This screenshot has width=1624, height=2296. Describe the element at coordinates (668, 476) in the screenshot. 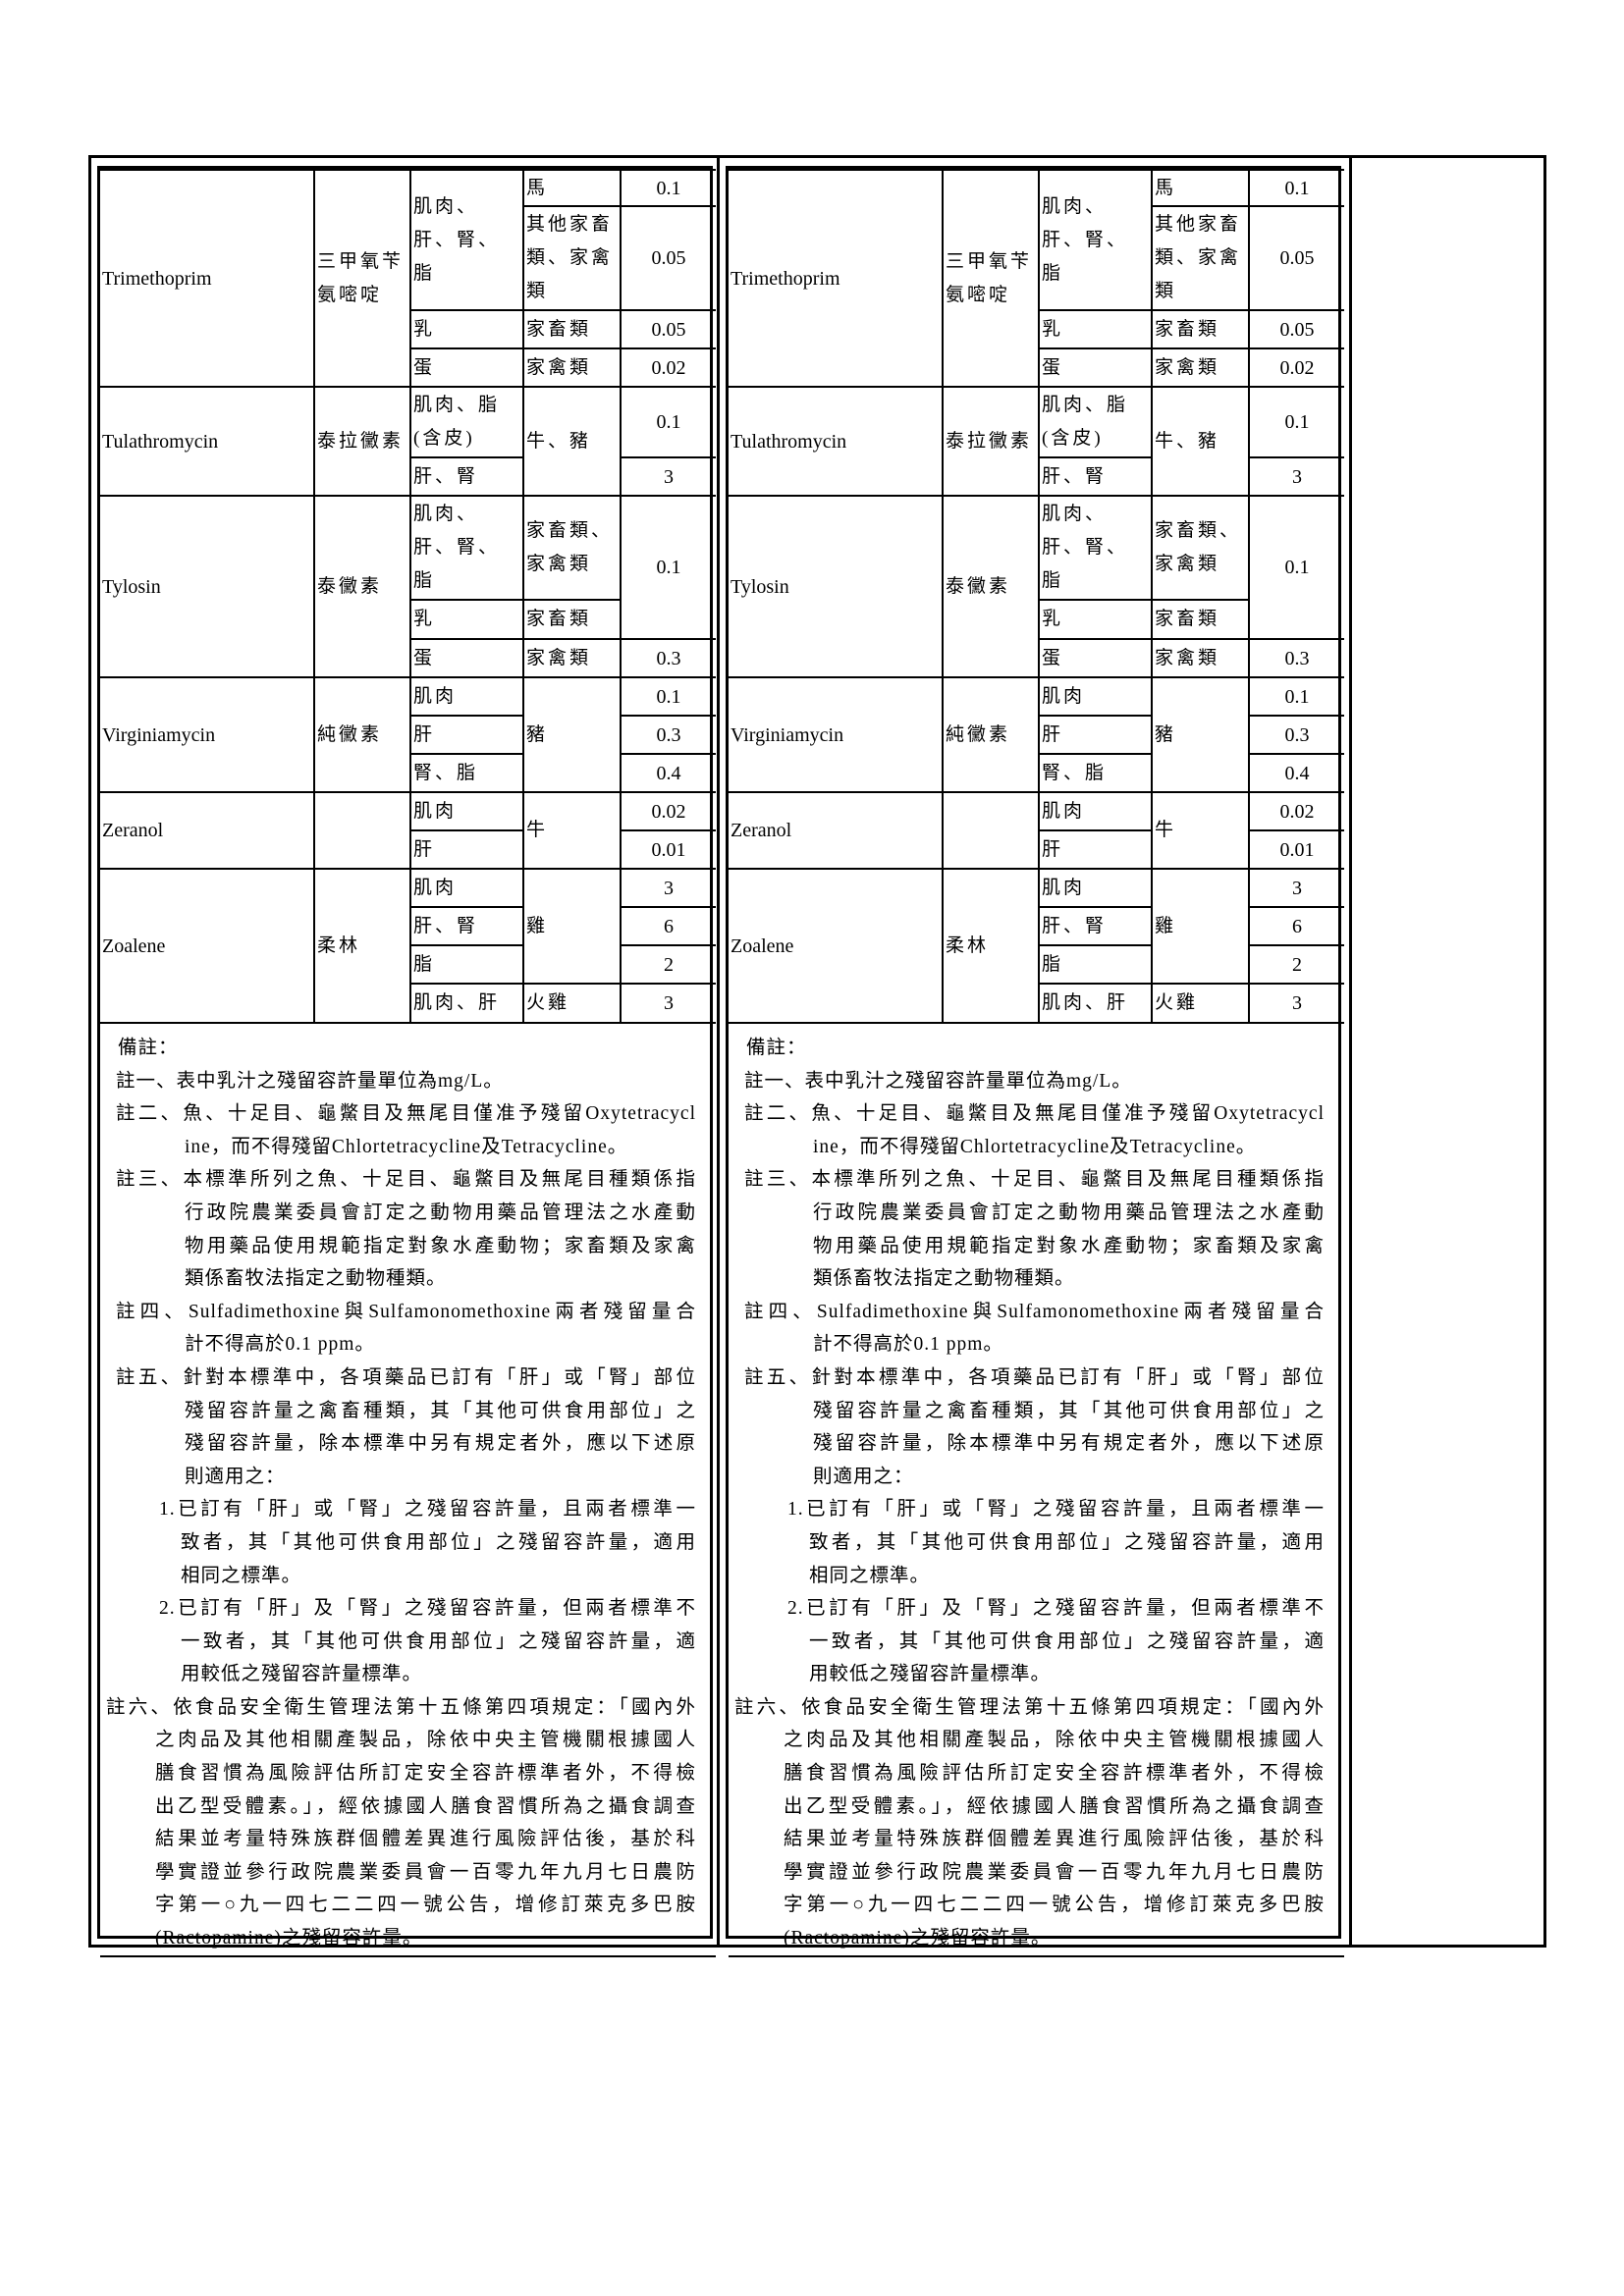

I see `mrl-value: 3` at that location.